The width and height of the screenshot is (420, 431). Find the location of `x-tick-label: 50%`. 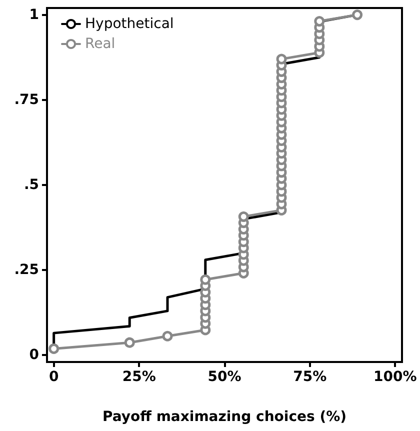

x-tick-label: 50% is located at coordinates (225, 377).